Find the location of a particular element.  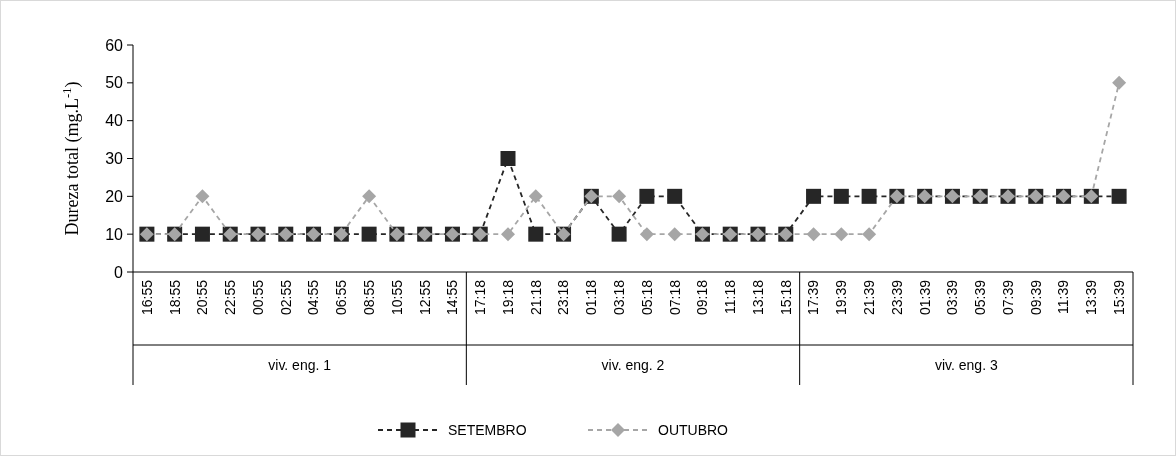

text: viv. eng. 3 is located at coordinates (966, 364).